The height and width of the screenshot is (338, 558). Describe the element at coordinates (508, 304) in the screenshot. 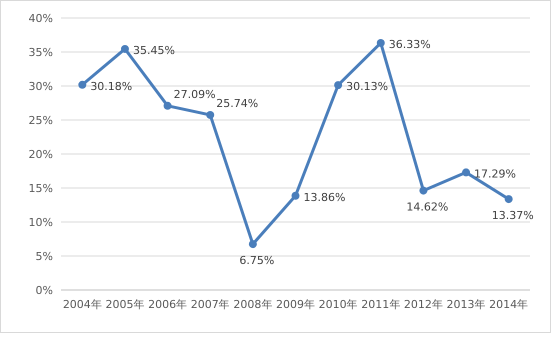

I see `x-tick-label: 2014年` at that location.